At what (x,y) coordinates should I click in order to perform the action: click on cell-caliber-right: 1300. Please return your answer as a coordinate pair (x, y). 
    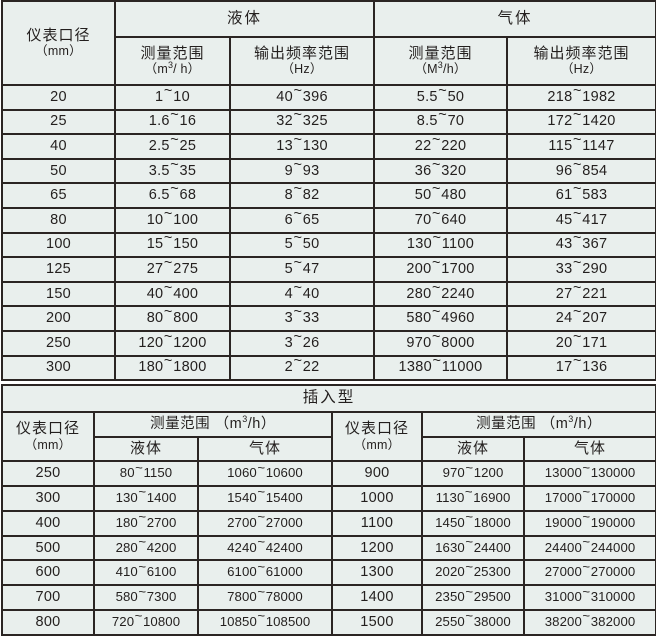
    Looking at the image, I should click on (377, 573).